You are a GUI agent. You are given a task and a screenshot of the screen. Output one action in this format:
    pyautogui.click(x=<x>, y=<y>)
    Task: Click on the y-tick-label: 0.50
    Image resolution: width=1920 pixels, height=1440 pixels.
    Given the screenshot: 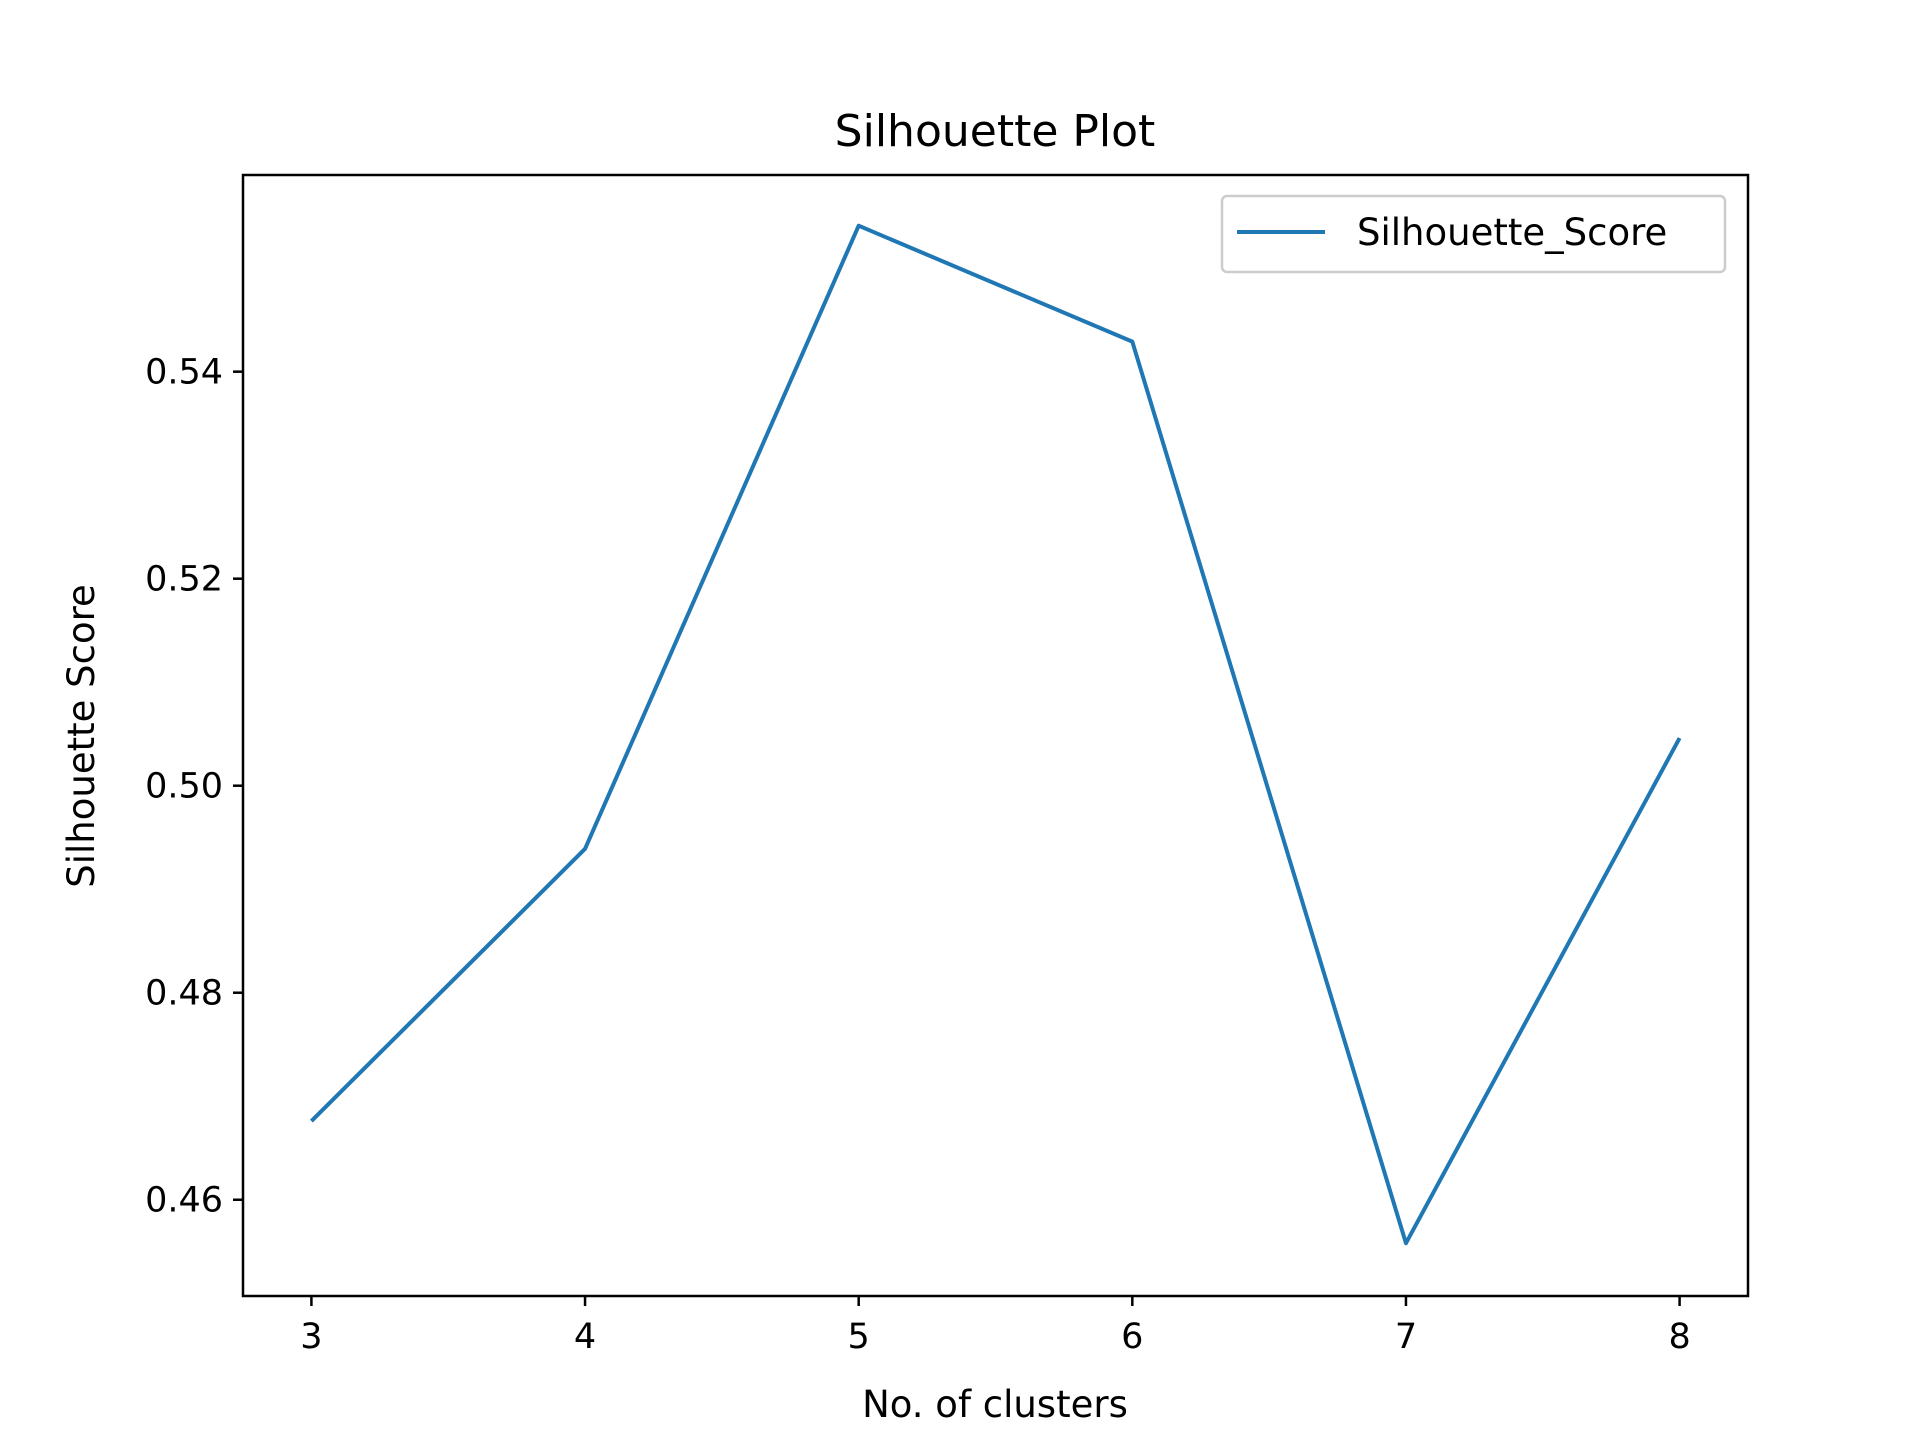 What is the action you would take?
    pyautogui.click(x=184, y=787)
    